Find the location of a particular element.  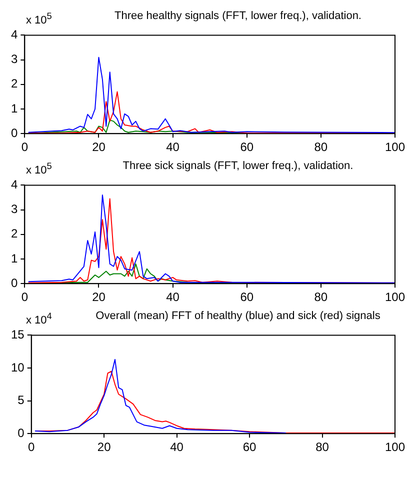

y-tick-label: 5 is located at coordinates (21, 400).